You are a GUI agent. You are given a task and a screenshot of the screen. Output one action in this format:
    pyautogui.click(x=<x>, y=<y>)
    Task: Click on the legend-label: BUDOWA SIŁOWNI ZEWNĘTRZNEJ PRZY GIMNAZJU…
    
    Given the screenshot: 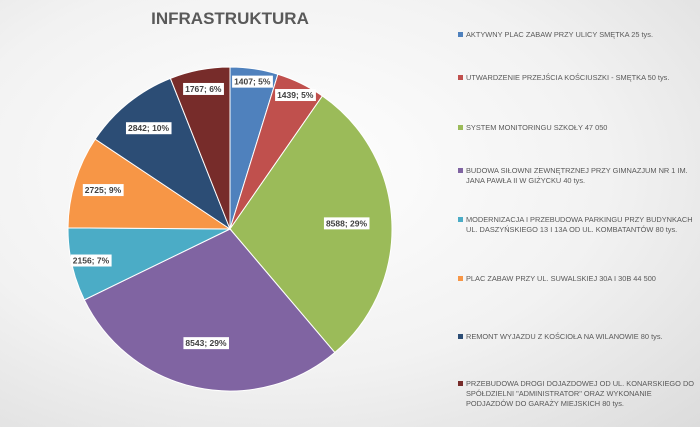 What is the action you would take?
    pyautogui.click(x=577, y=175)
    